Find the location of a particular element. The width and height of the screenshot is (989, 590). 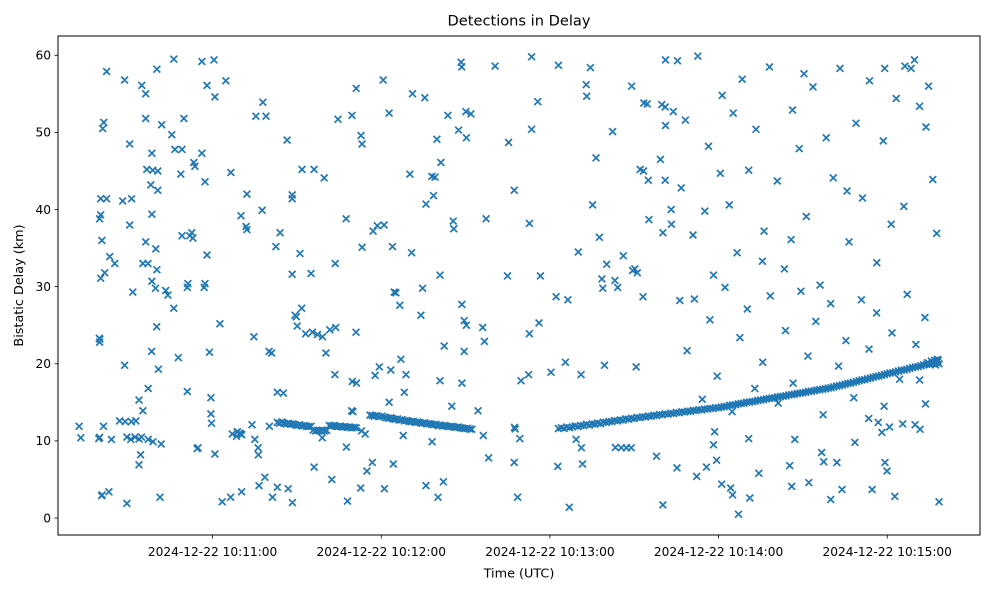

y-tick-label: 50 is located at coordinates (43, 133).